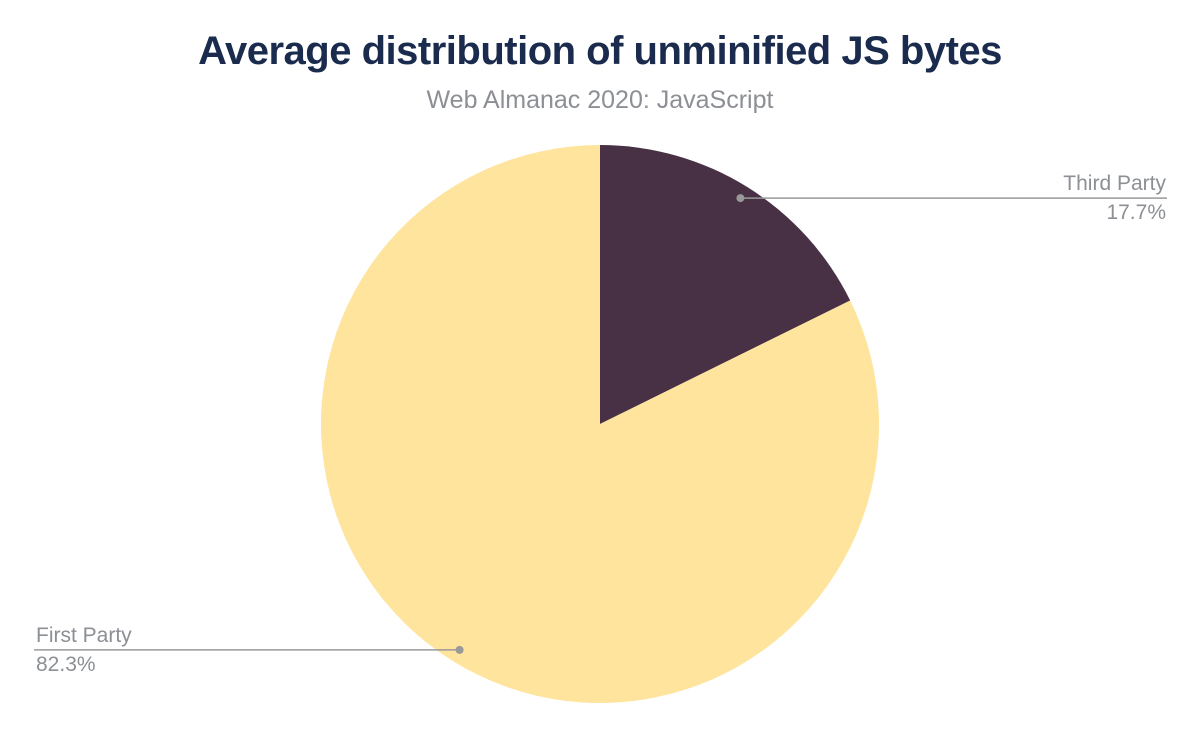 The height and width of the screenshot is (742, 1200). I want to click on chart-subtitle: Web Almanac 2020: JavaScript, so click(600, 100).